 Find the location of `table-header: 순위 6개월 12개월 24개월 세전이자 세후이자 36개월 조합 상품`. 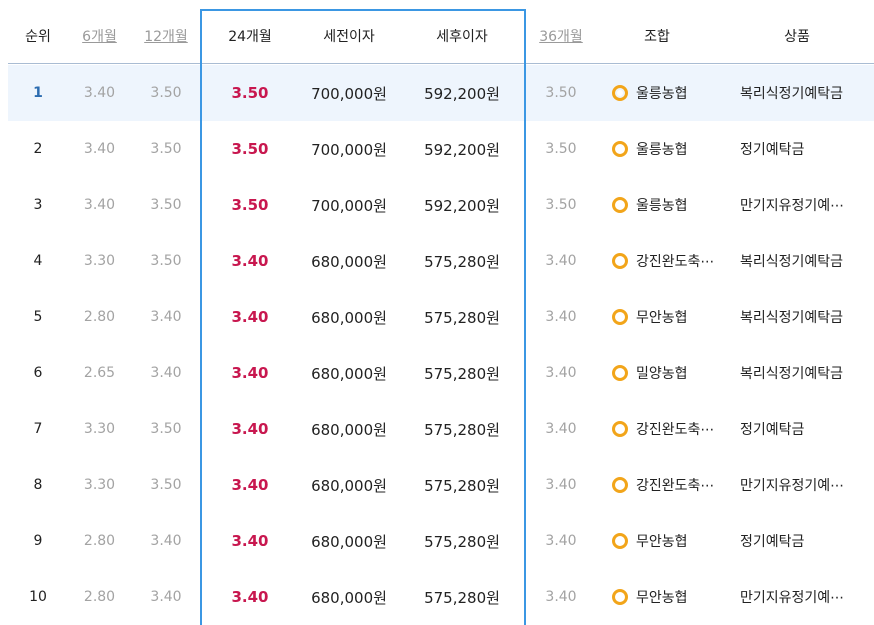

table-header: 순위 6개월 12개월 24개월 세전이자 세후이자 36개월 조합 상품 is located at coordinates (441, 36).